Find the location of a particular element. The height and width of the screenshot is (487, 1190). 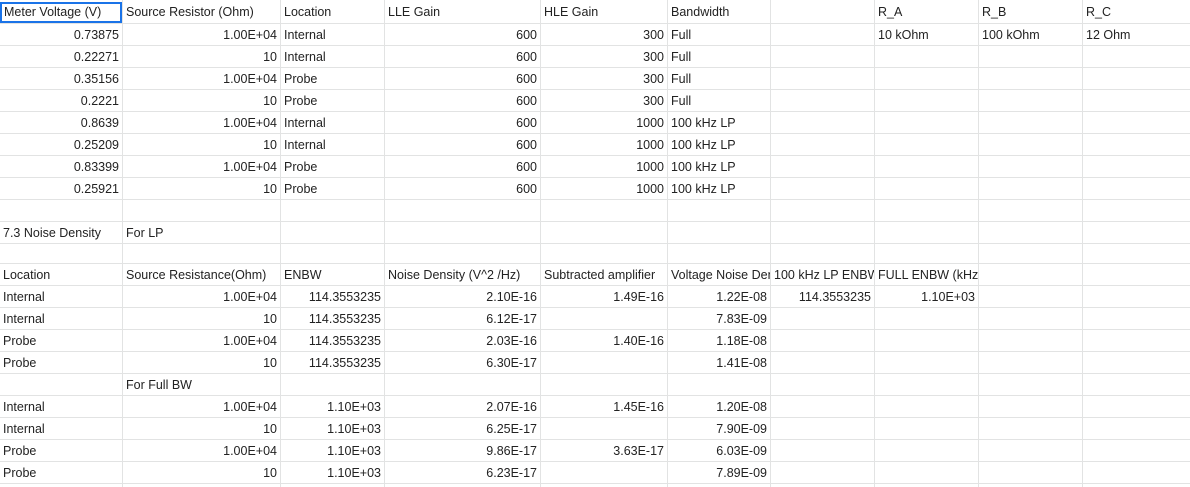

cell-a5: 0.2221 is located at coordinates (99, 100).